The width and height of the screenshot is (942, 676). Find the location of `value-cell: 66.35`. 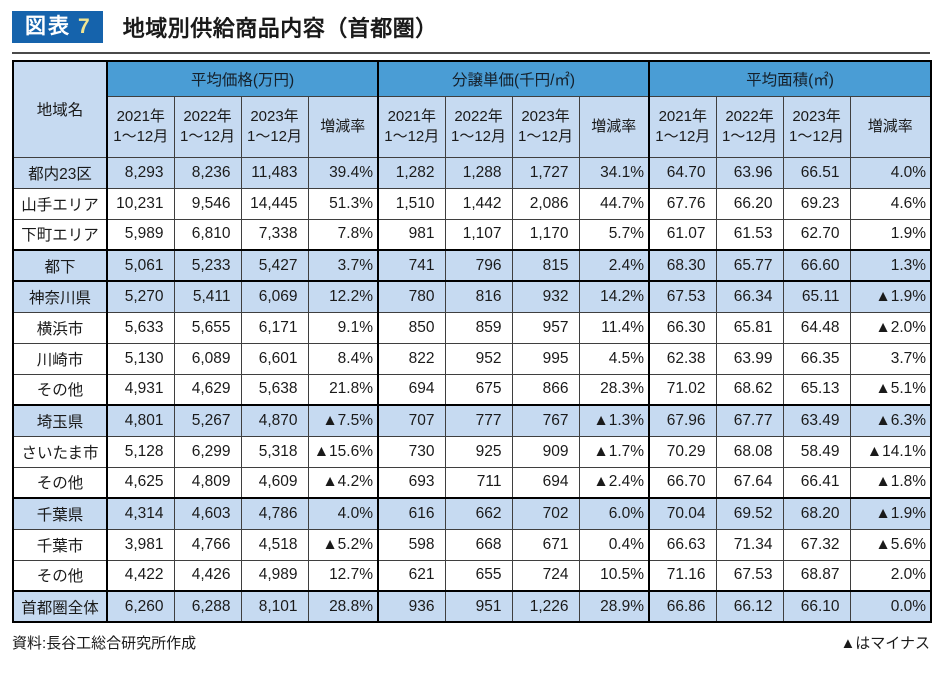

value-cell: 66.35 is located at coordinates (816, 358).